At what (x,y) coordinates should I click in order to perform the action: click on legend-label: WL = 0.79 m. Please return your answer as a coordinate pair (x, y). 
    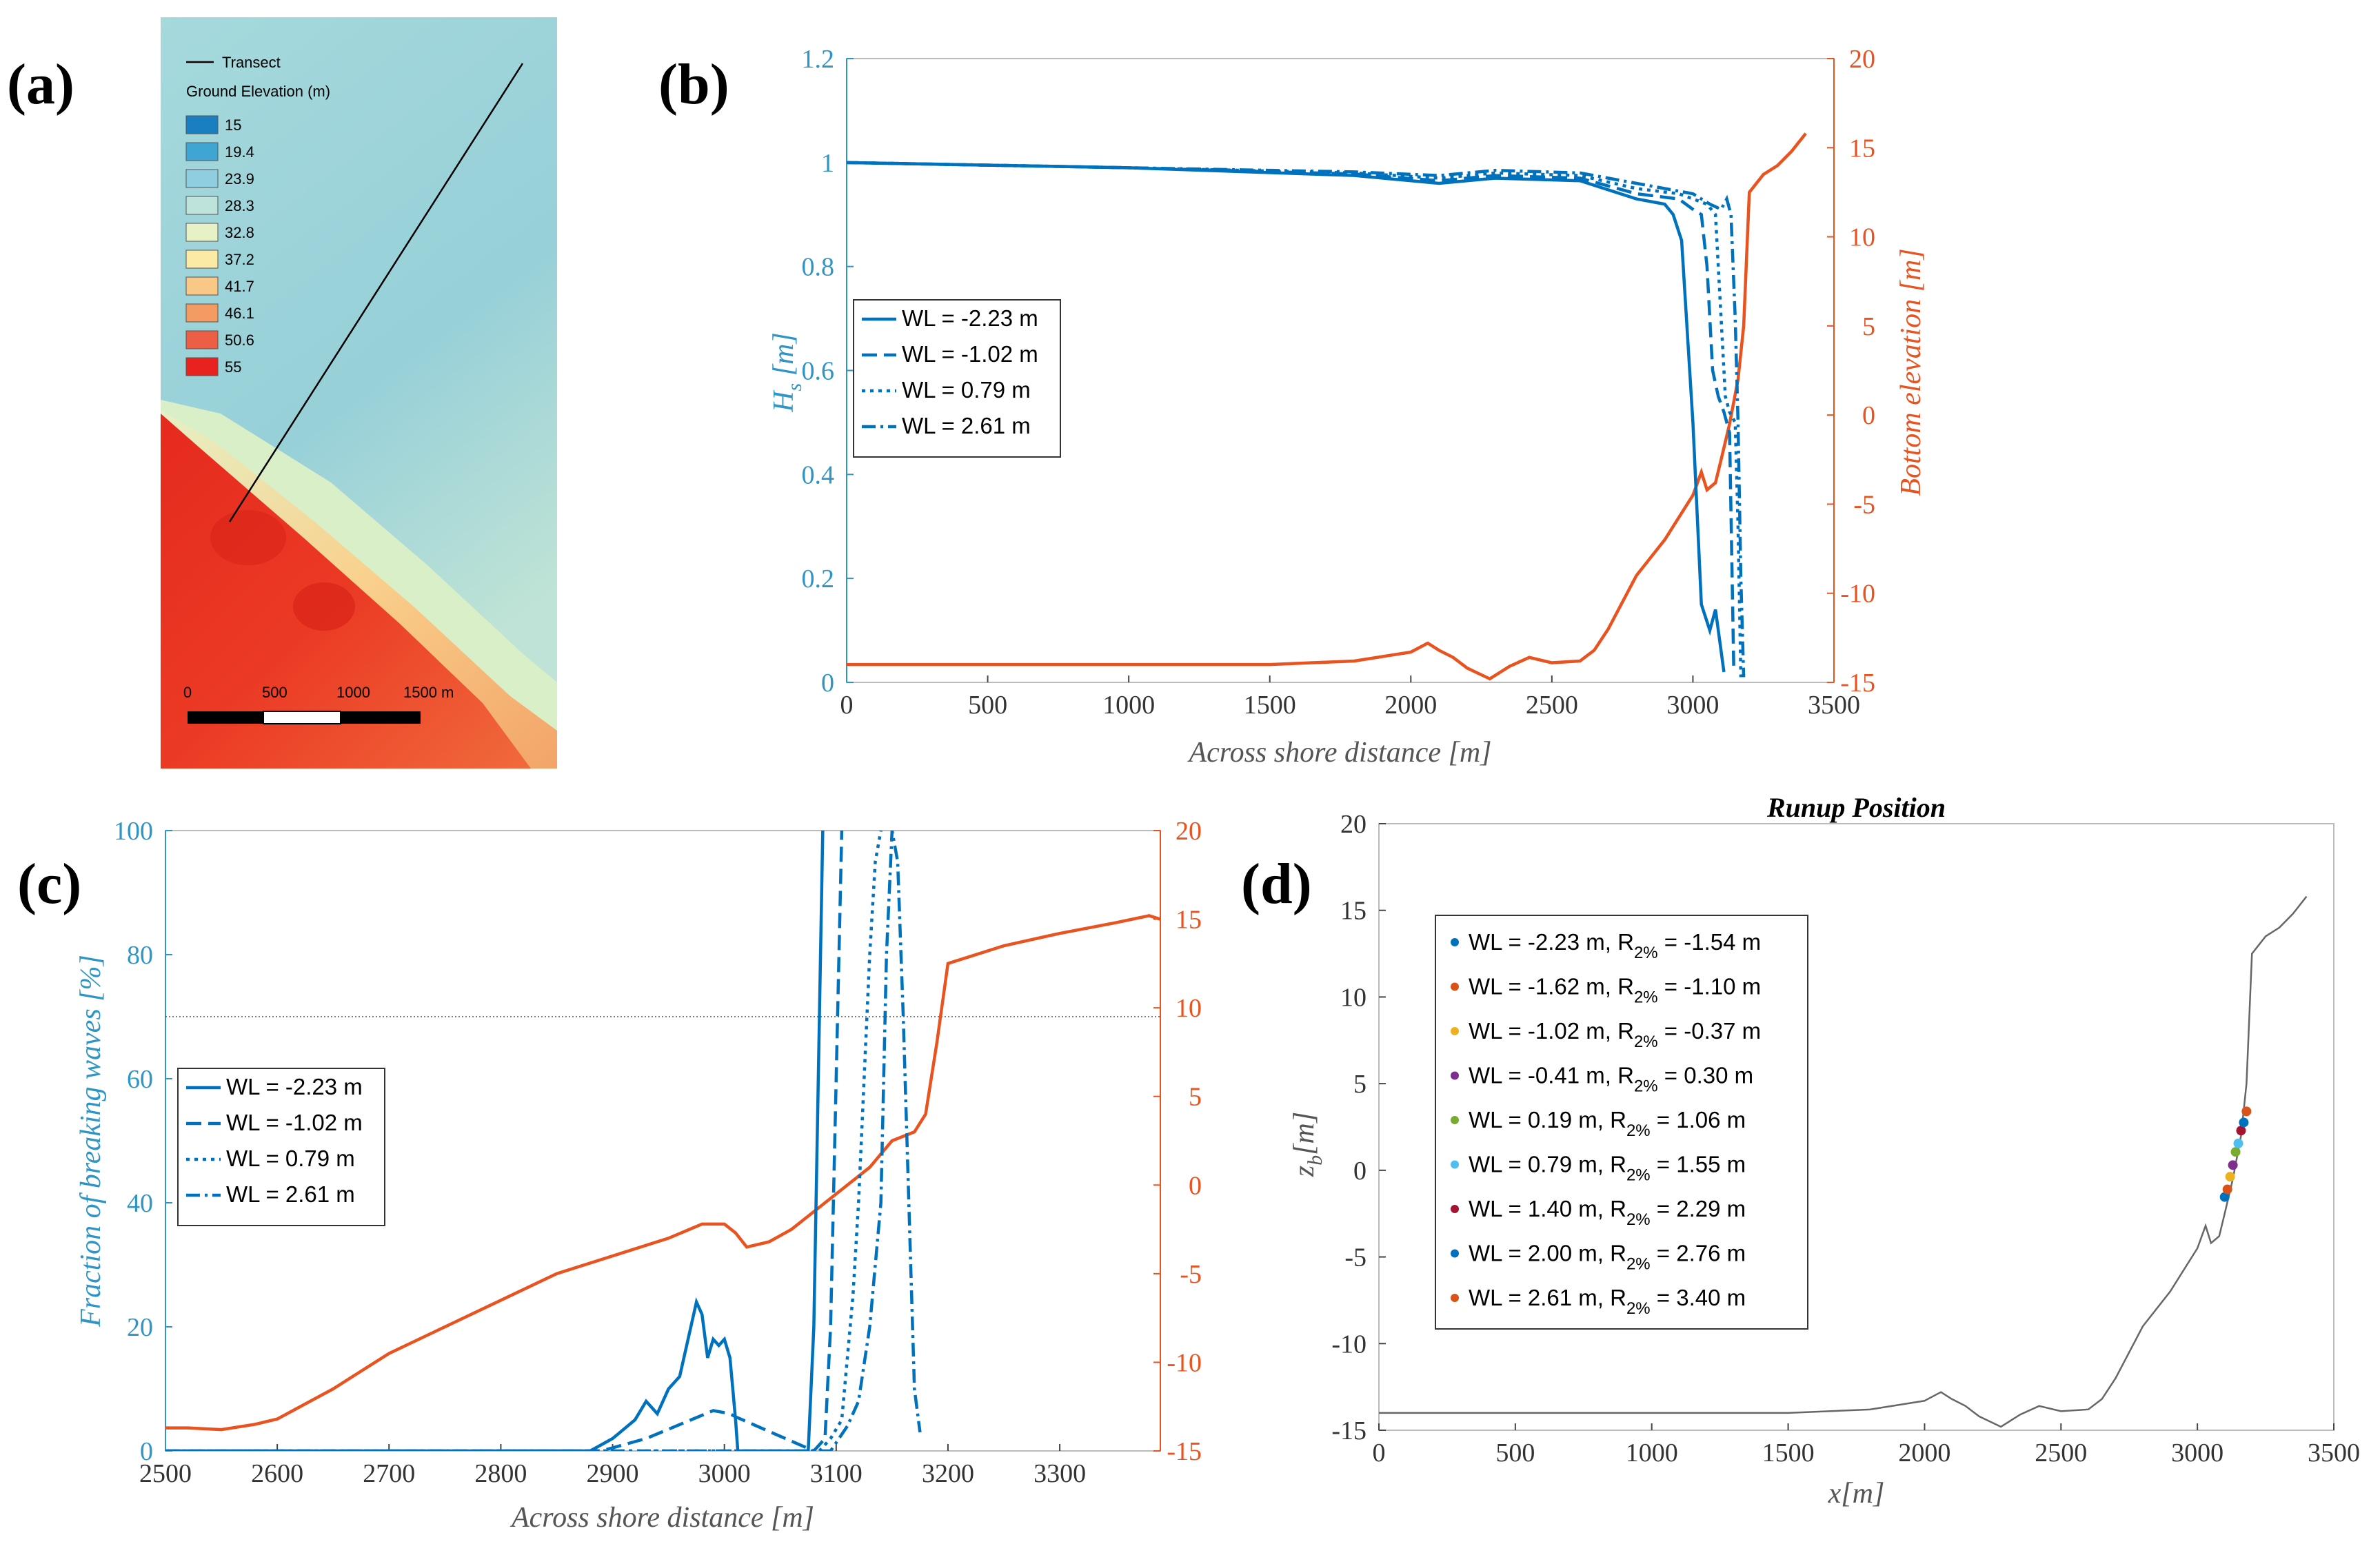
    Looking at the image, I should click on (290, 1158).